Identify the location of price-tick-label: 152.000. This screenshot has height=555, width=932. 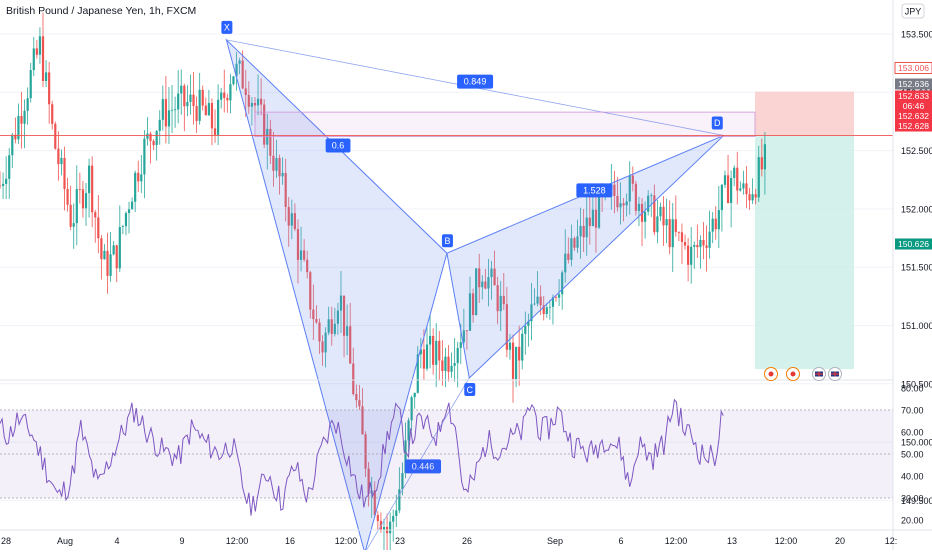
(916, 209).